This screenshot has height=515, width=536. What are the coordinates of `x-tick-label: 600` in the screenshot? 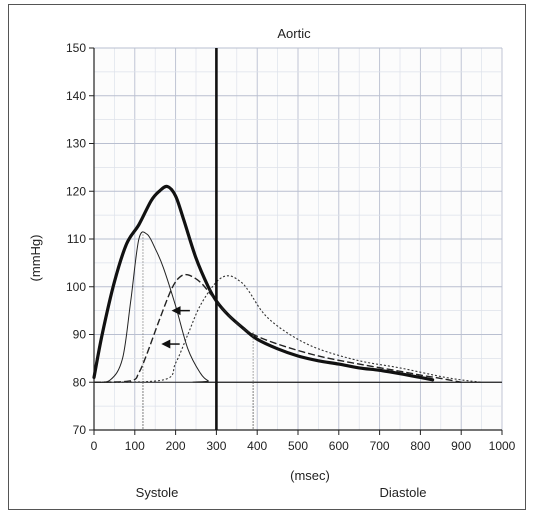 It's located at (339, 446).